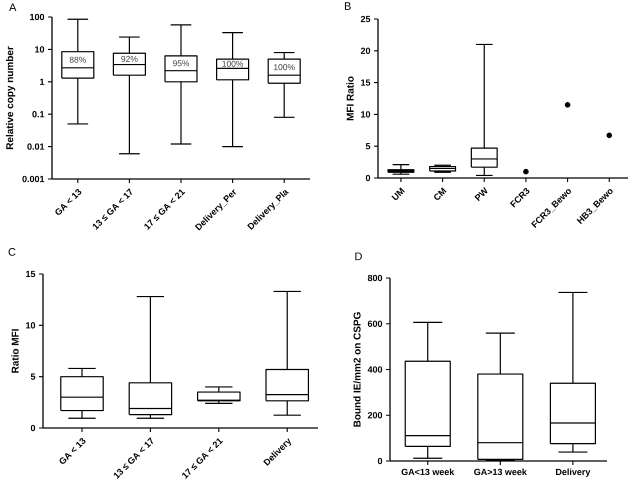 The image size is (633, 489). What do you see at coordinates (500, 472) in the screenshot?
I see `x-tick-label: GA>13 week` at bounding box center [500, 472].